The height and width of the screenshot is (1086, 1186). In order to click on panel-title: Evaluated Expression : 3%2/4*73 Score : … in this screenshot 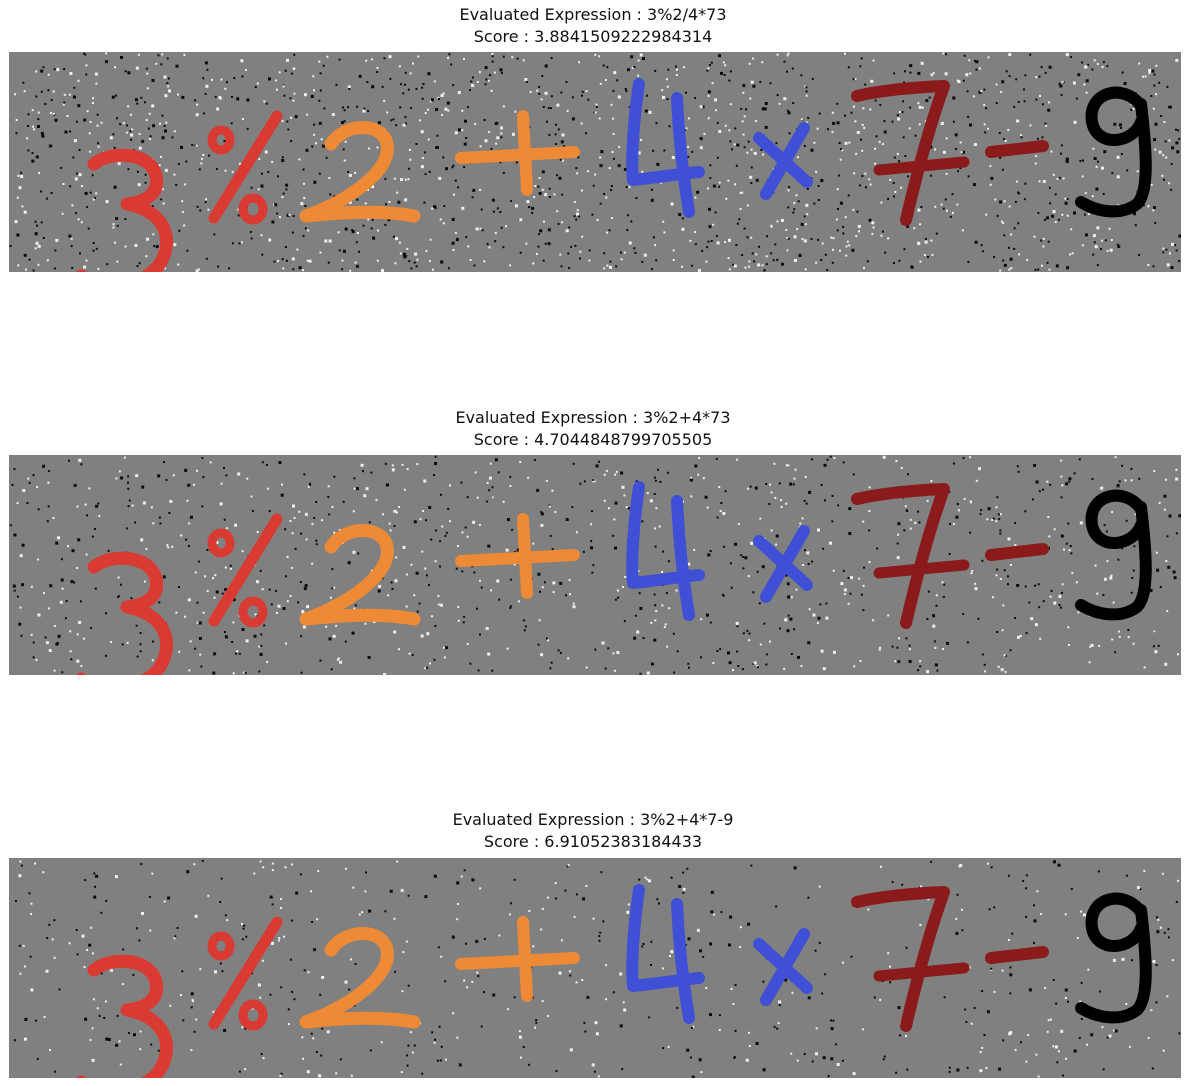, I will do `click(593, 26)`.